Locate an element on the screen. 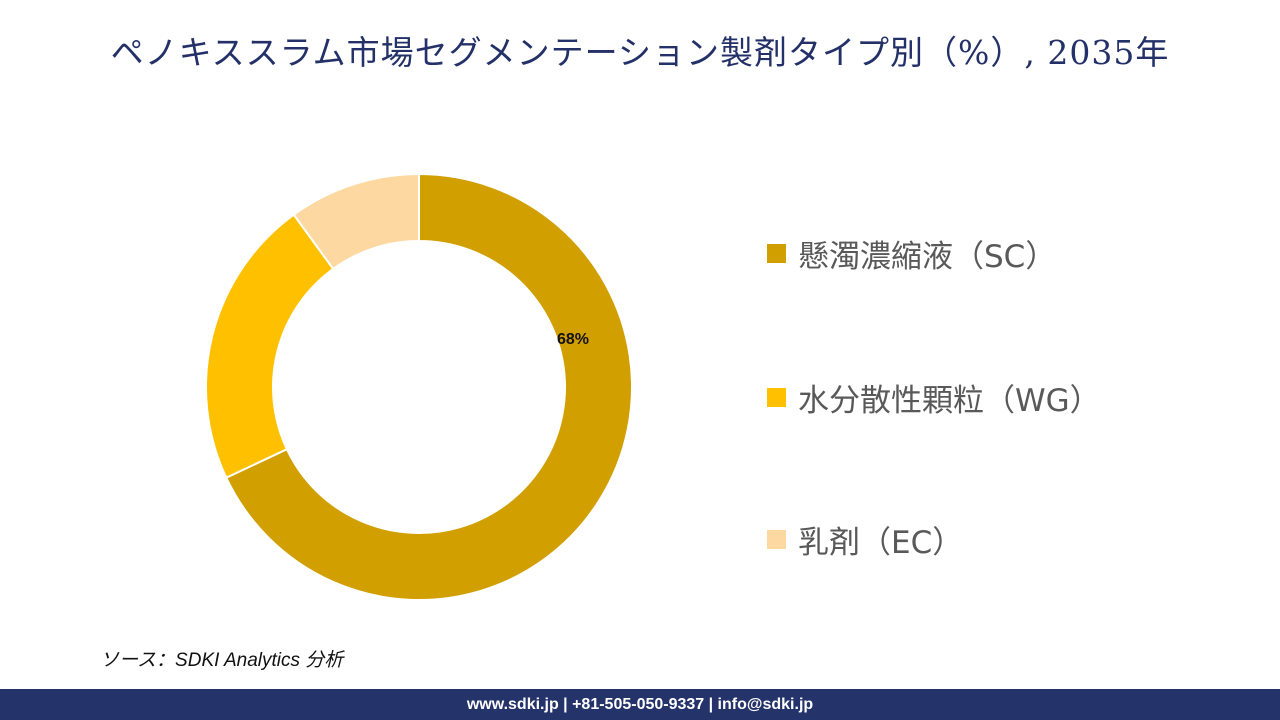 Image resolution: width=1280 pixels, height=720 pixels. legend-item-sc: 懸濁濃縮液（SC） is located at coordinates (911, 253).